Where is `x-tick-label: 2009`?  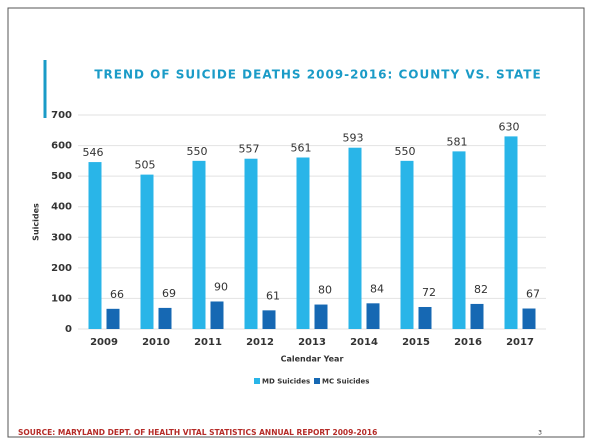 x-tick-label: 2009 is located at coordinates (104, 342).